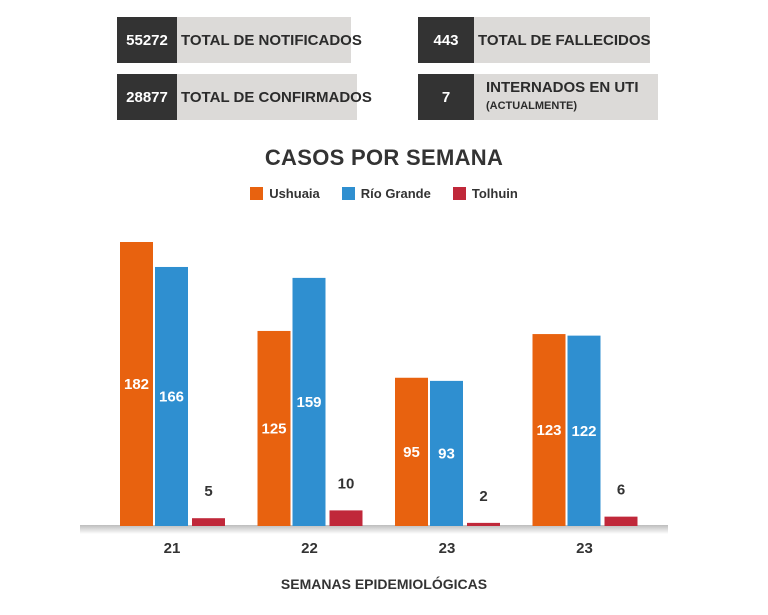 The width and height of the screenshot is (768, 615). I want to click on legend-label: Tolhuin, so click(494, 193).